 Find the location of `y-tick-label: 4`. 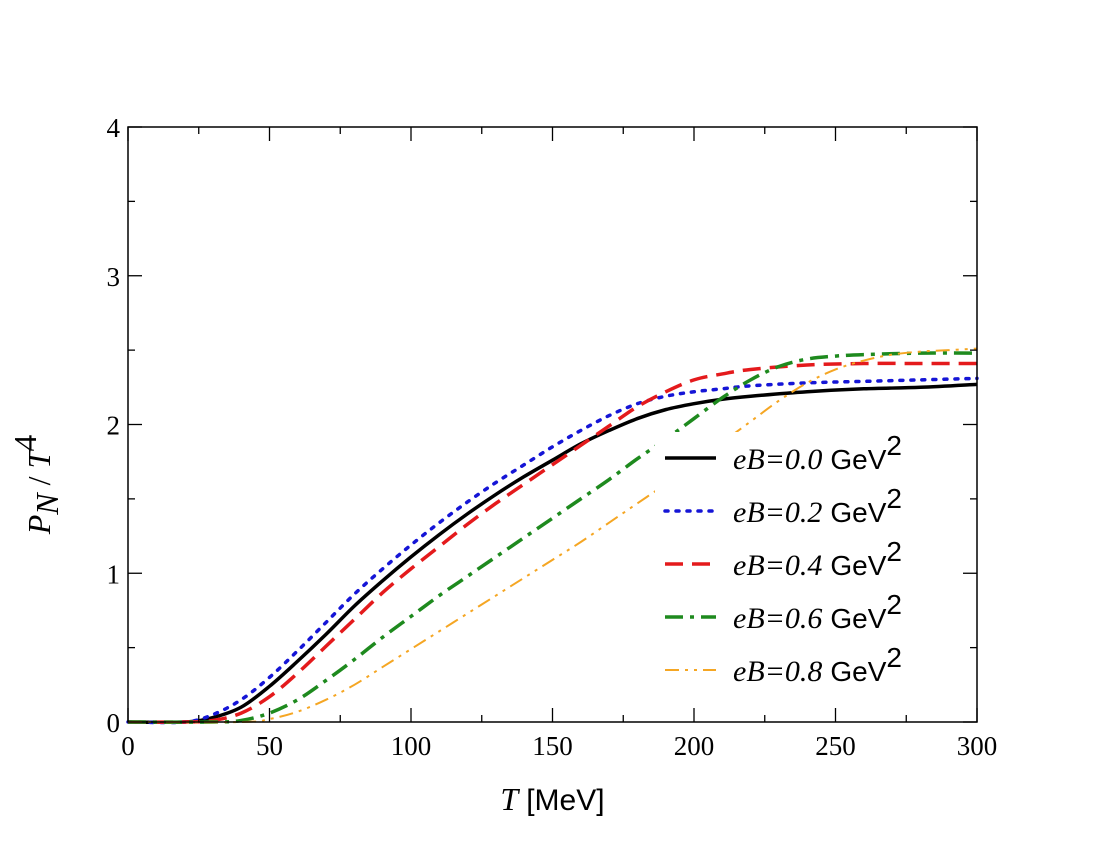

y-tick-label: 4 is located at coordinates (114, 128).